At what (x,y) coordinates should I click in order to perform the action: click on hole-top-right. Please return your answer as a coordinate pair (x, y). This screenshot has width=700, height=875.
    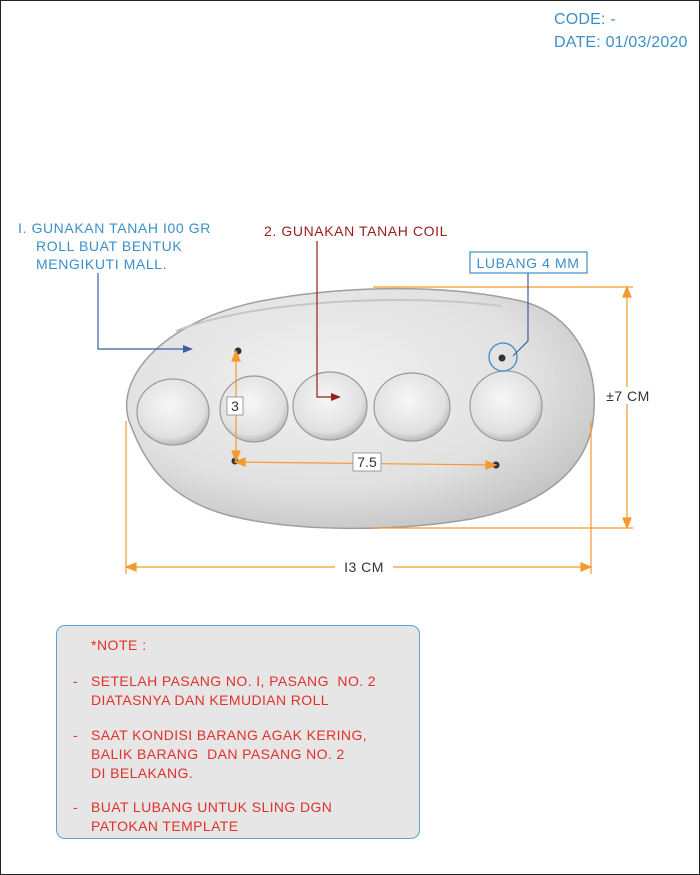
    Looking at the image, I should click on (502, 358).